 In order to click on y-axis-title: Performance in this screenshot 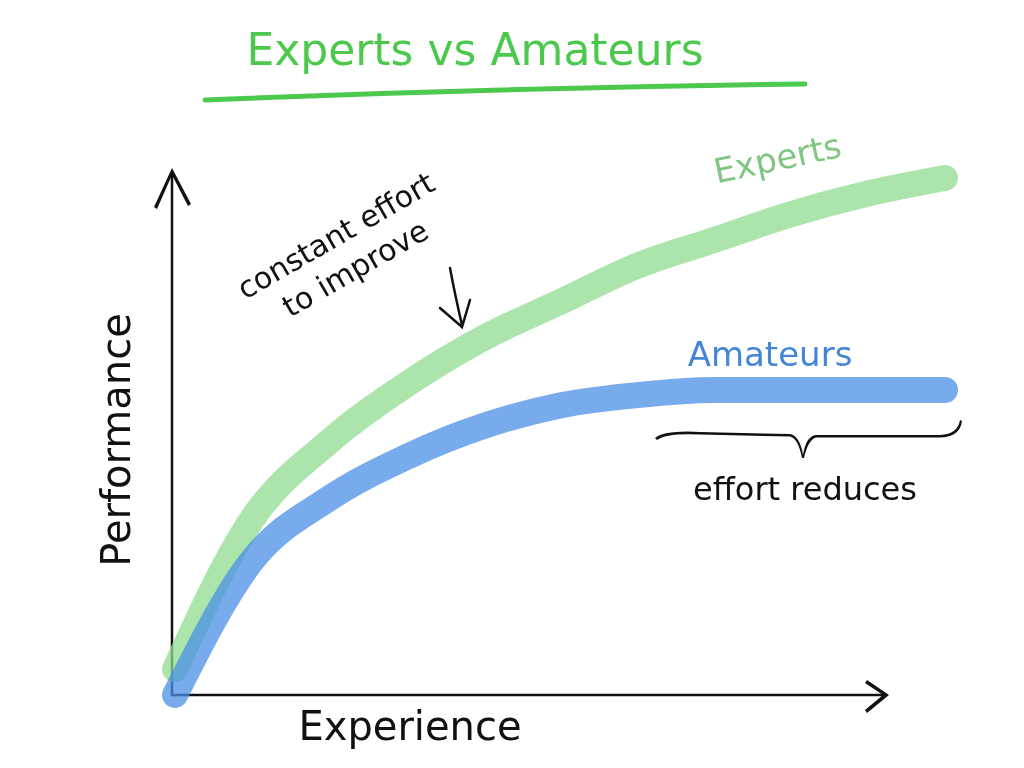, I will do `click(116, 440)`.